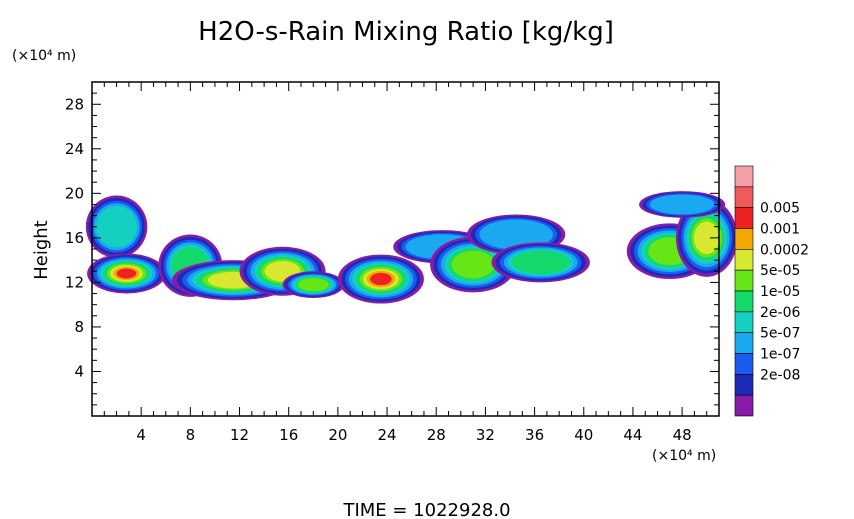 The height and width of the screenshot is (519, 854). Describe the element at coordinates (44, 56) in the screenshot. I see `y-axis-unit: (×10⁴ m)` at that location.